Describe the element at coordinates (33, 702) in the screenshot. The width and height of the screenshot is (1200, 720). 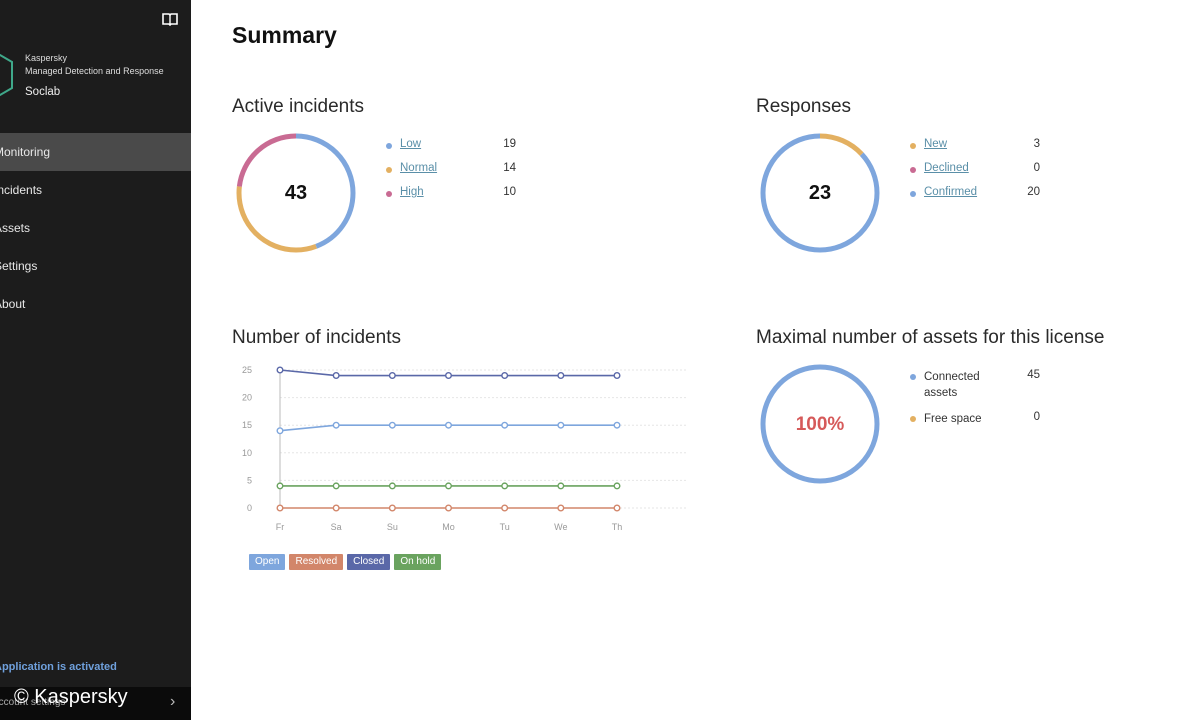
I see `account-settings-label: Account settings` at that location.